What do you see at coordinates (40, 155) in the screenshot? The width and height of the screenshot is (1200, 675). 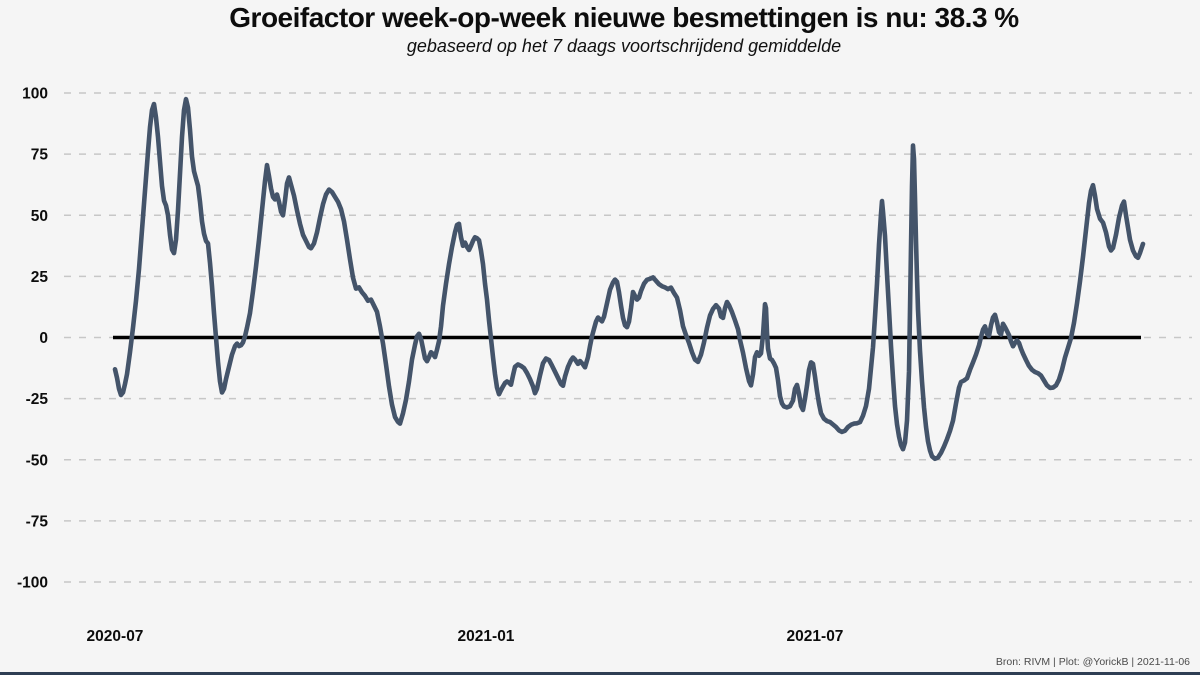 I see `y-tick-label: 75` at bounding box center [40, 155].